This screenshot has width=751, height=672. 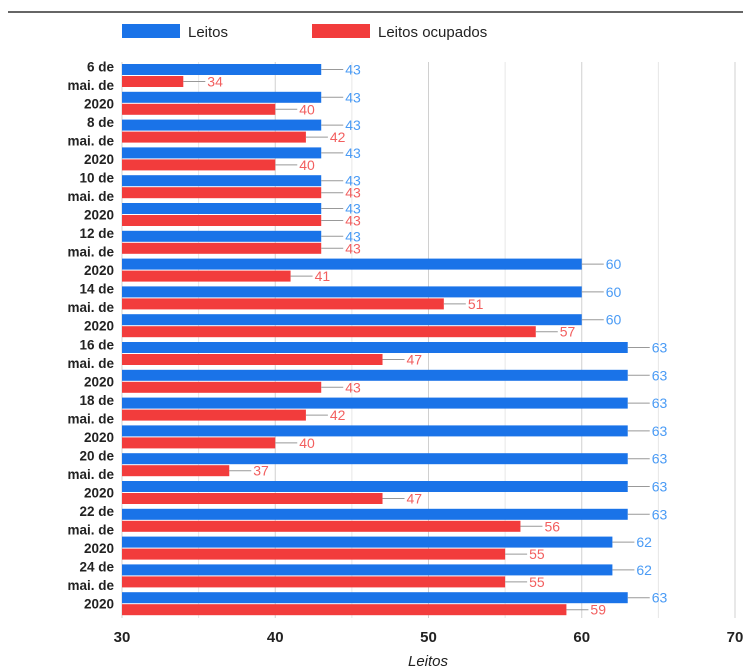 What do you see at coordinates (96, 233) in the screenshot?
I see `category-label: 12 de` at bounding box center [96, 233].